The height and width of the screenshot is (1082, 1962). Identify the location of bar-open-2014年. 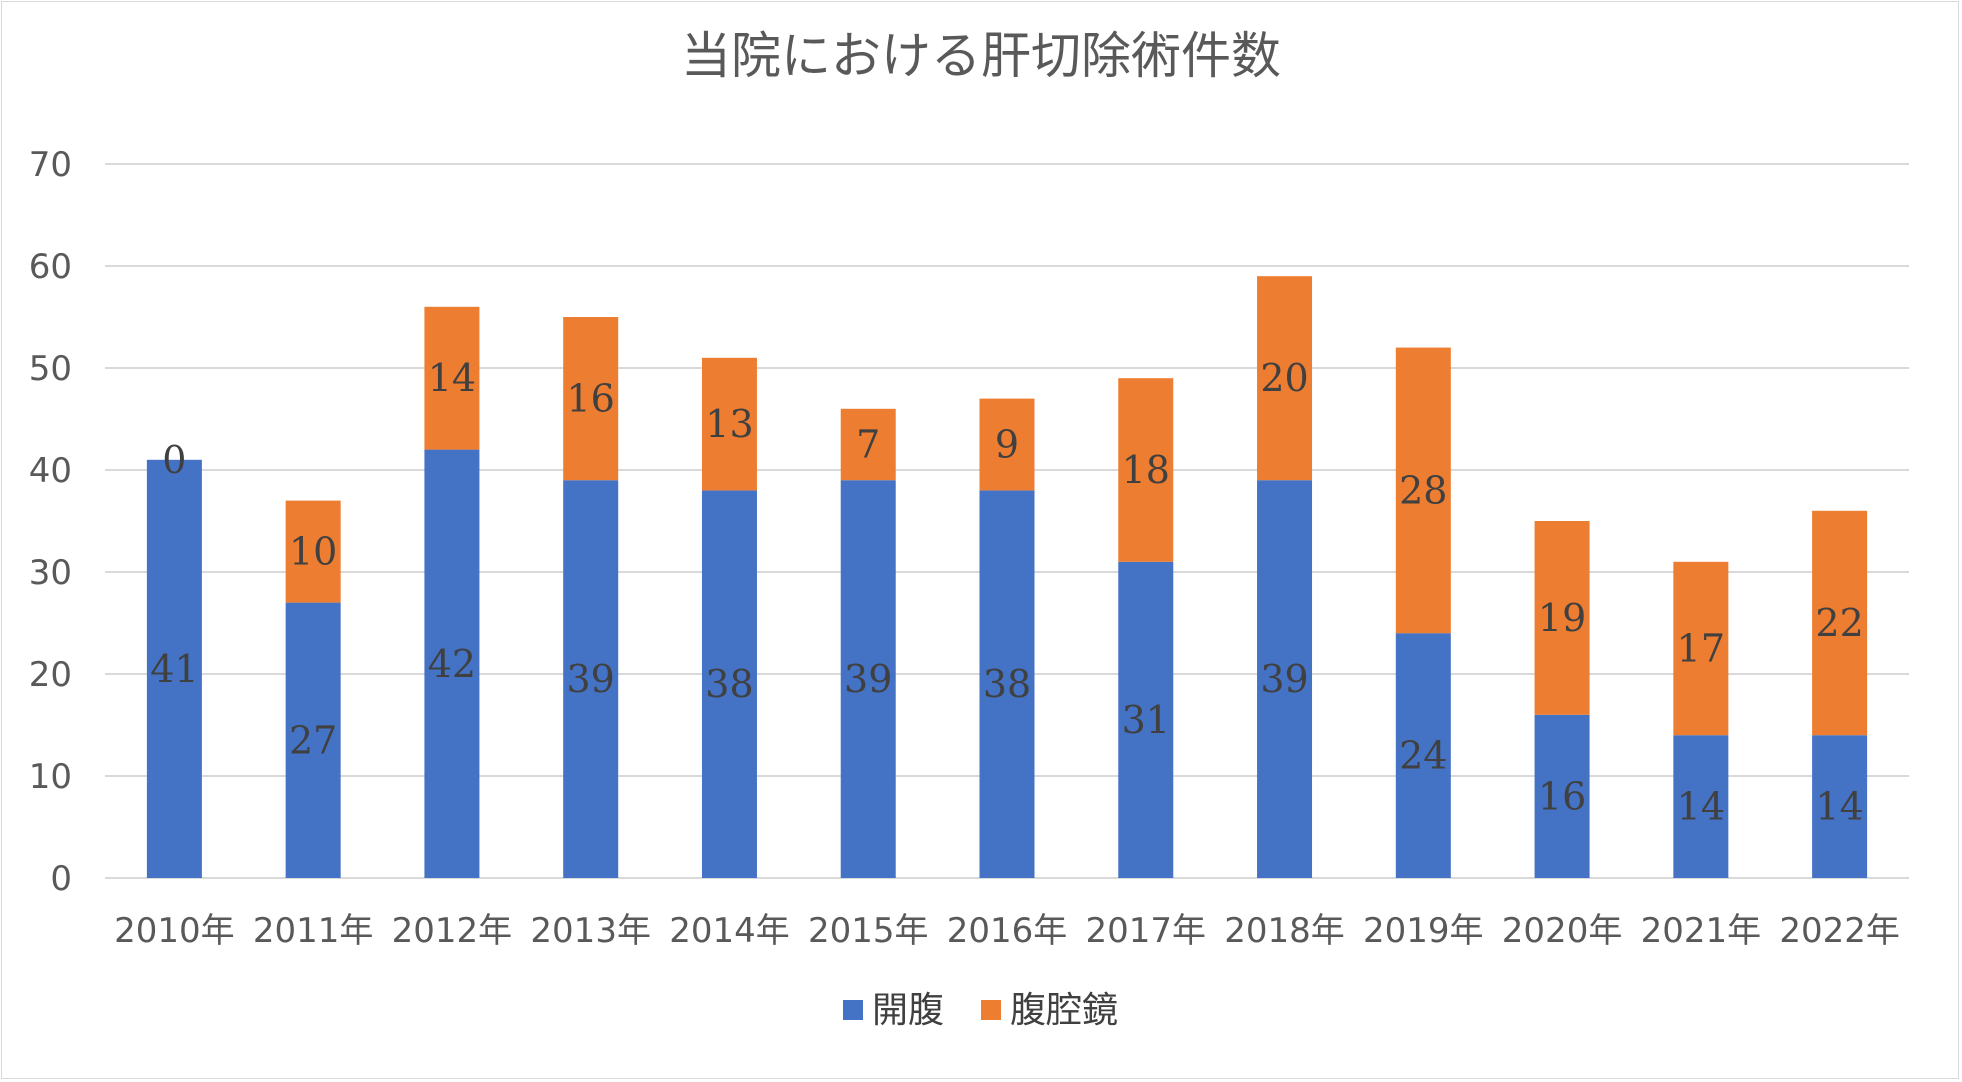
(729, 684).